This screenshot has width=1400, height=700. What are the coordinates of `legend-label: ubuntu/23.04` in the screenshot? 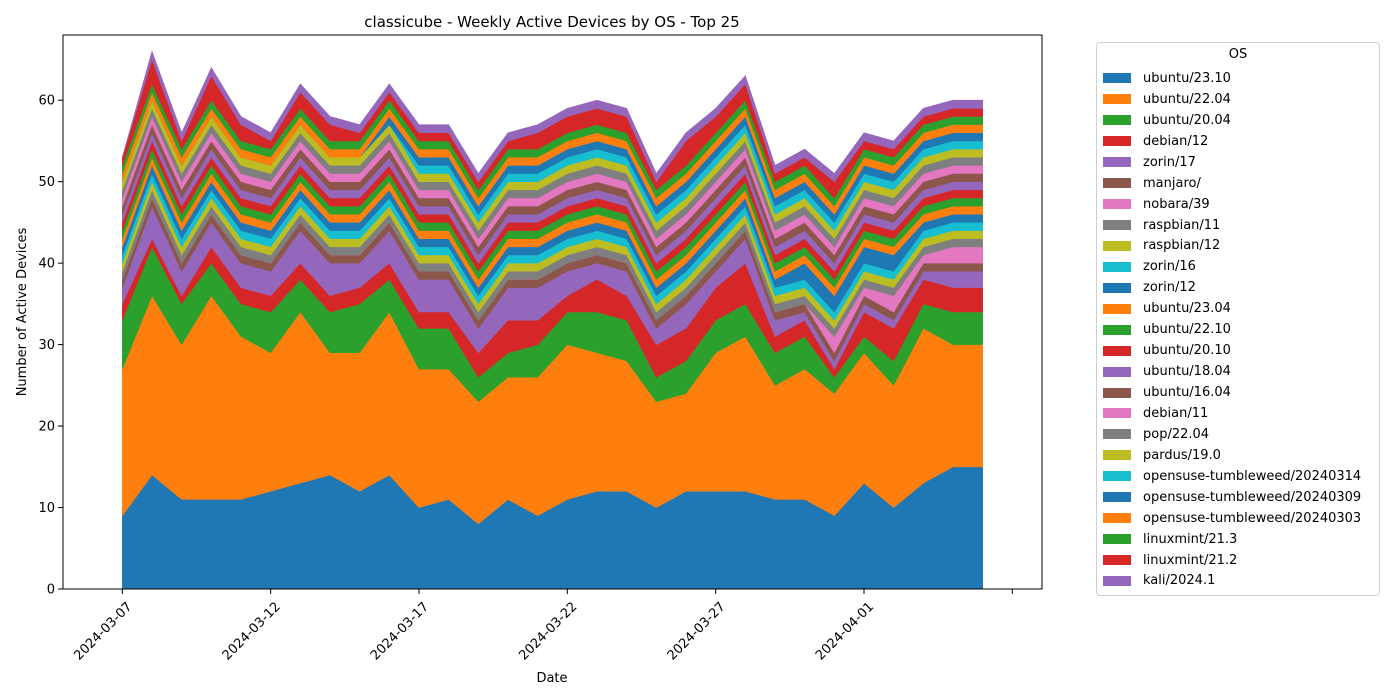 It's located at (1187, 309).